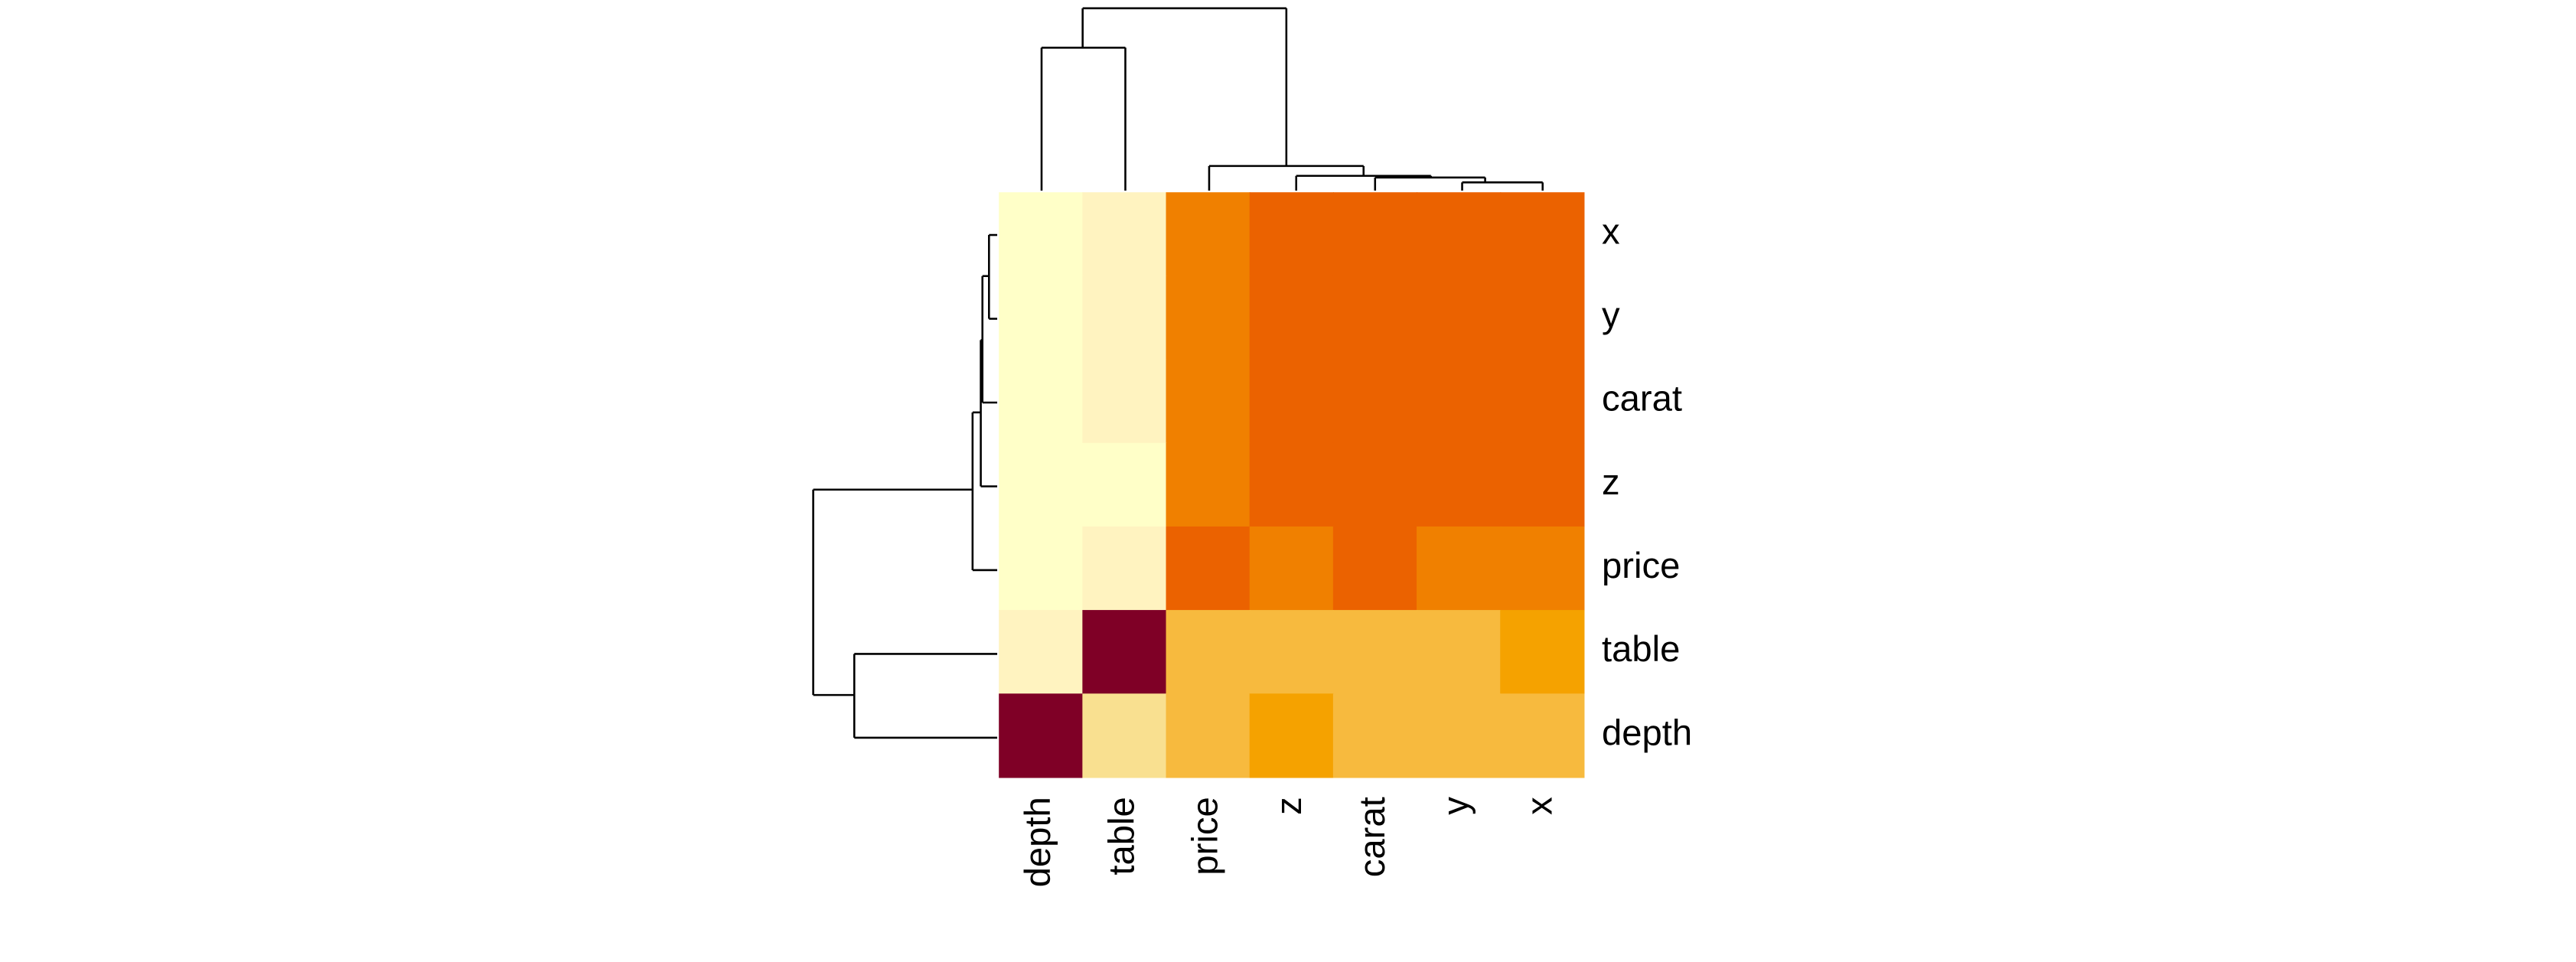 Image resolution: width=2576 pixels, height=962 pixels. Describe the element at coordinates (1205, 836) in the screenshot. I see `column-label: price` at that location.